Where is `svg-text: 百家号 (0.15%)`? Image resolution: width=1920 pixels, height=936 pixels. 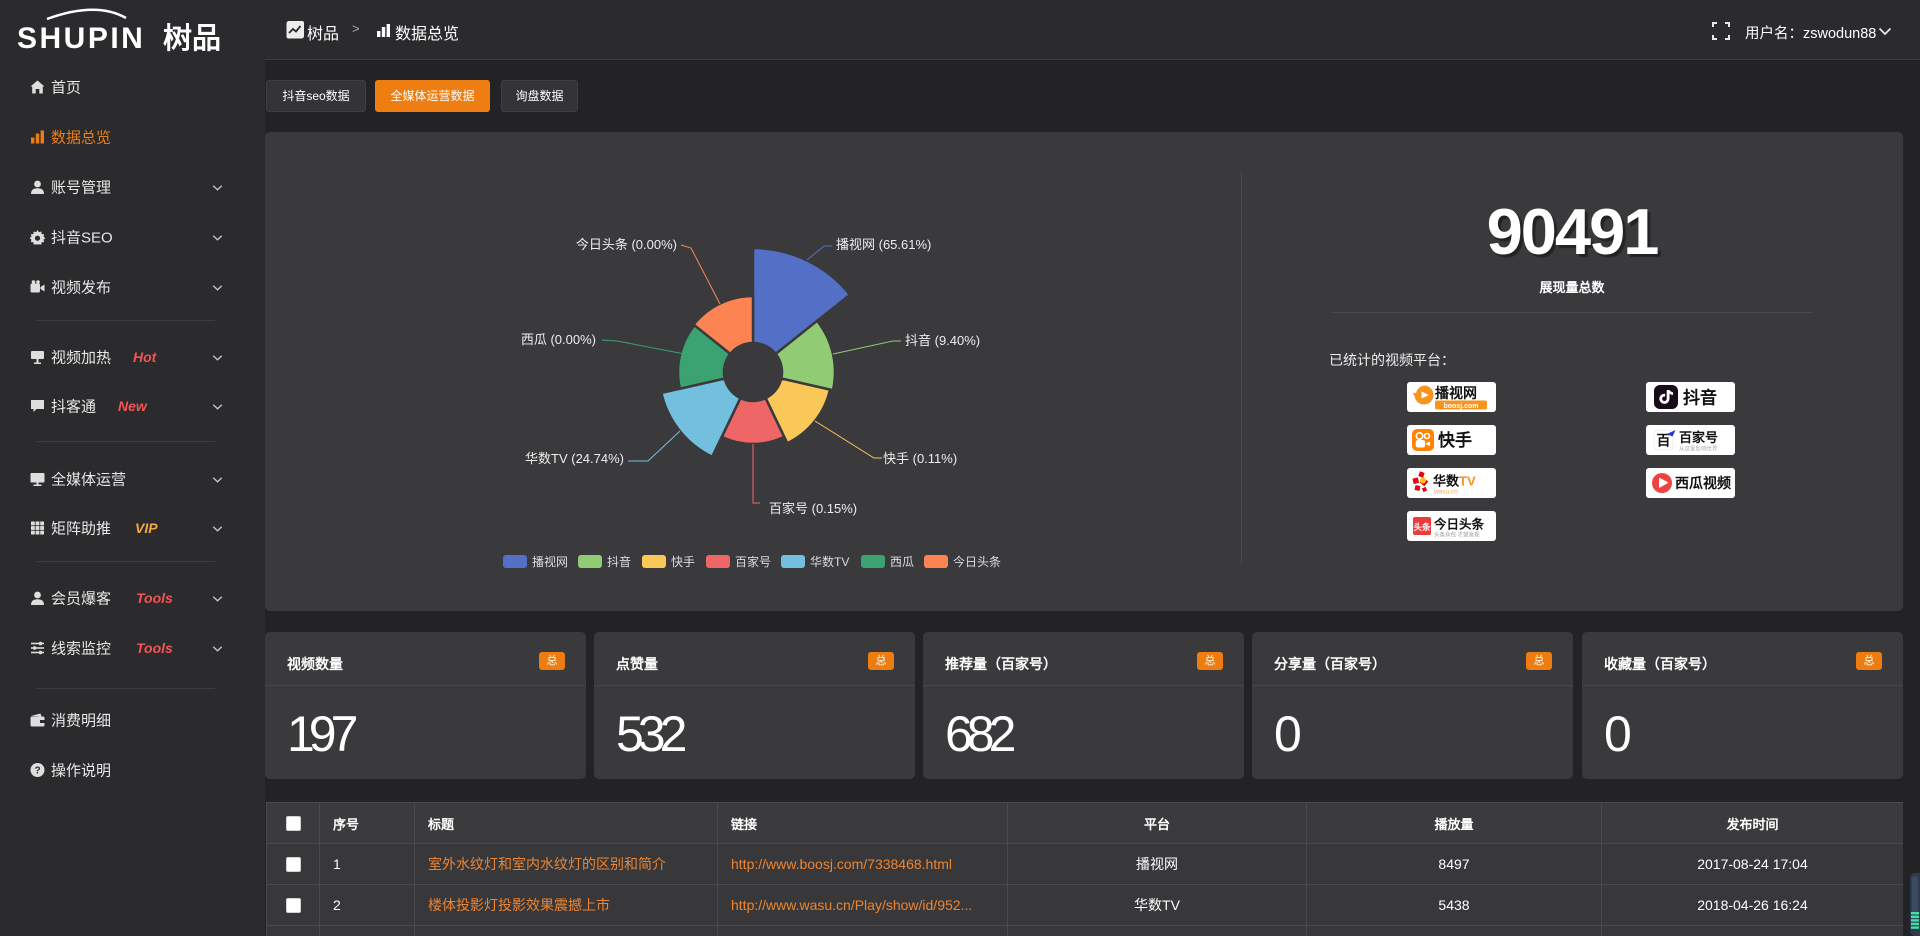 svg-text: 百家号 (0.15%) is located at coordinates (813, 508).